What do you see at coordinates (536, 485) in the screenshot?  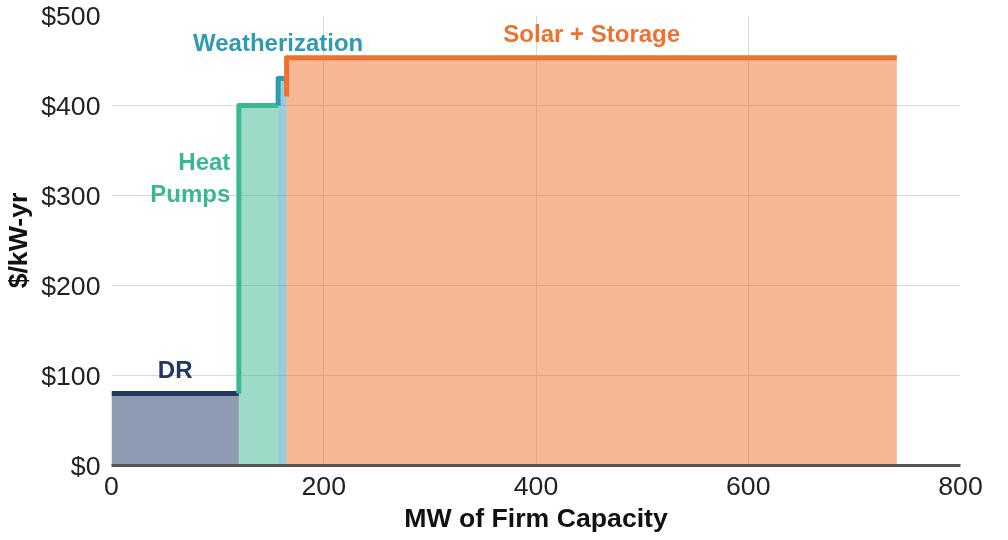 I see `x-tick-label: 400` at bounding box center [536, 485].